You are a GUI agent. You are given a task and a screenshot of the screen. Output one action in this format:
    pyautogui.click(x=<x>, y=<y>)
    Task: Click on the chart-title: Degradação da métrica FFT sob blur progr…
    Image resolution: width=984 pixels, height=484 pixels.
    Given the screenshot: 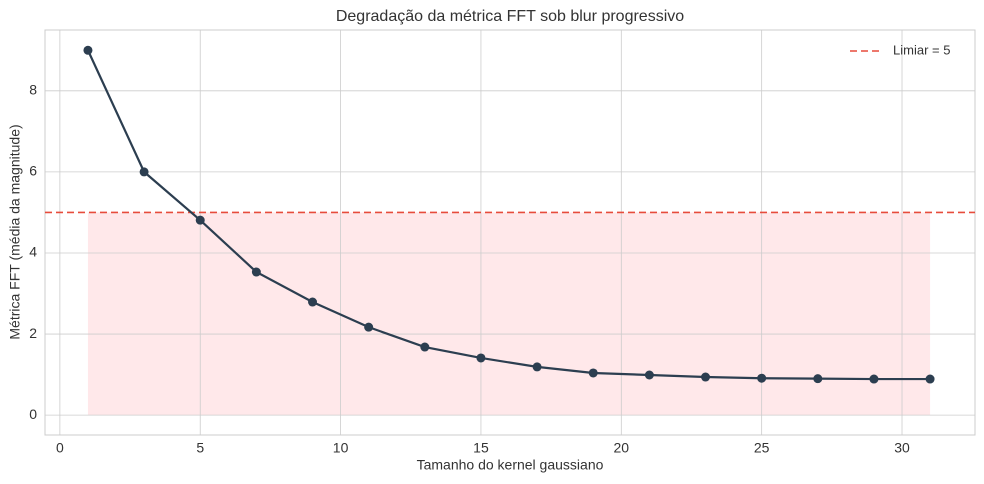 What is the action you would take?
    pyautogui.click(x=510, y=16)
    